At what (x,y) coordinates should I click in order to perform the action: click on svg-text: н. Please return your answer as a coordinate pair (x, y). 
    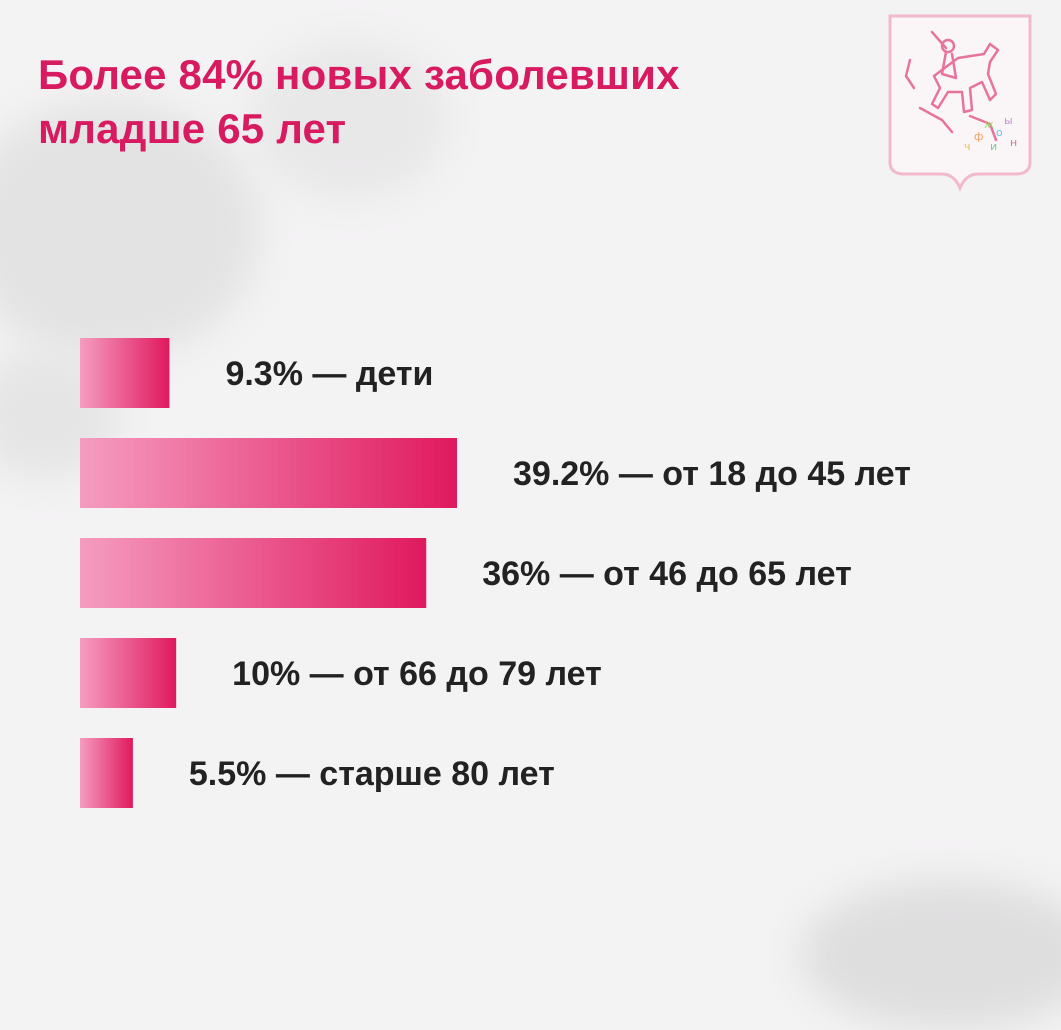
    Looking at the image, I should click on (1013, 142).